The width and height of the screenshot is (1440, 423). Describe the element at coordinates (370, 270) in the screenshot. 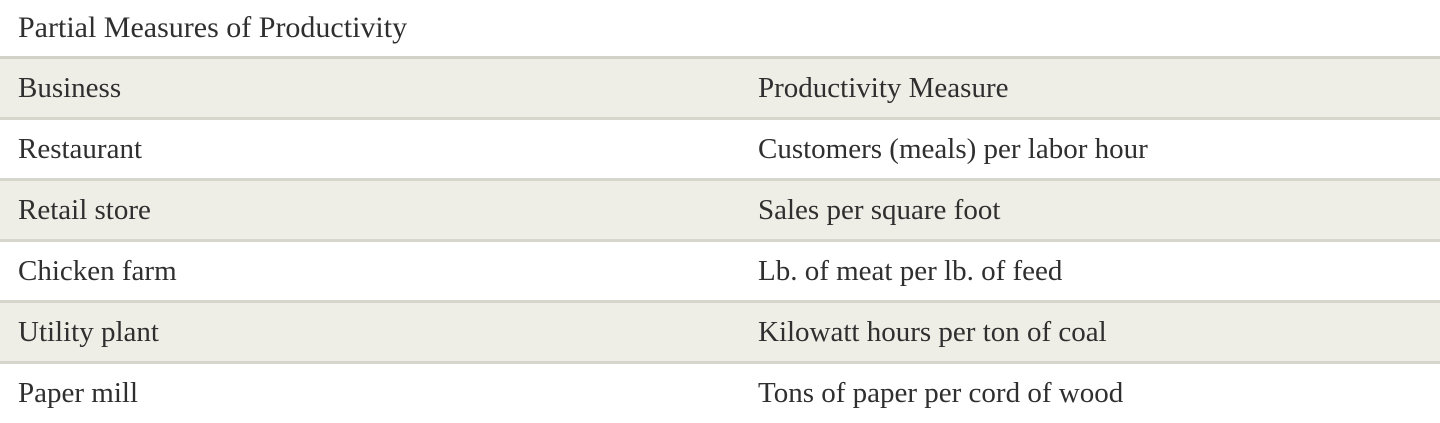

I see `cell-business: Chicken farm` at that location.